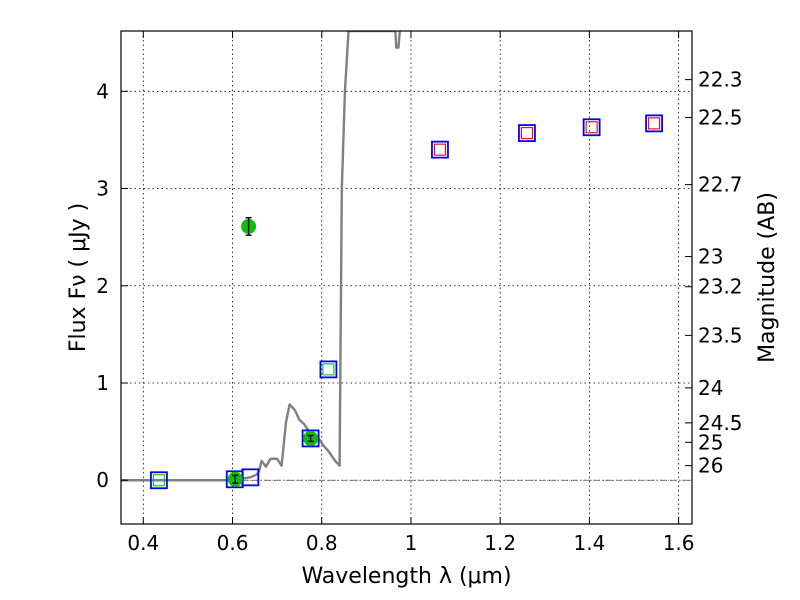 The height and width of the screenshot is (600, 800). What do you see at coordinates (102, 480) in the screenshot?
I see `y-tick-label: 0` at bounding box center [102, 480].